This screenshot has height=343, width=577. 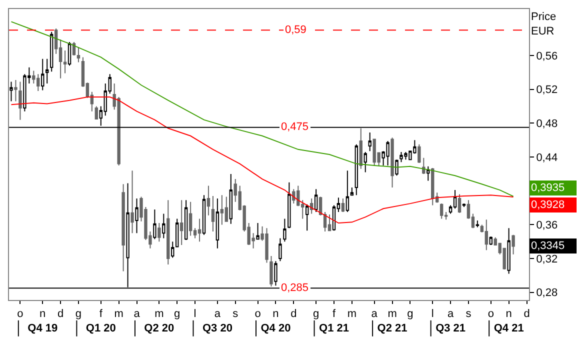 What do you see at coordinates (101, 321) in the screenshot?
I see `x-tick-label: f Q1 20` at bounding box center [101, 321].